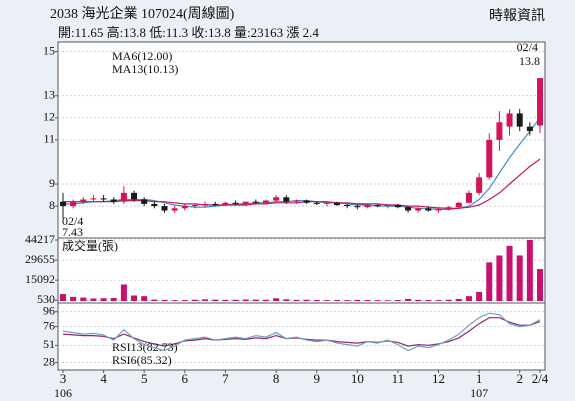  What do you see at coordinates (49, 325) in the screenshot?
I see `y-tick-label: 76` at bounding box center [49, 325].